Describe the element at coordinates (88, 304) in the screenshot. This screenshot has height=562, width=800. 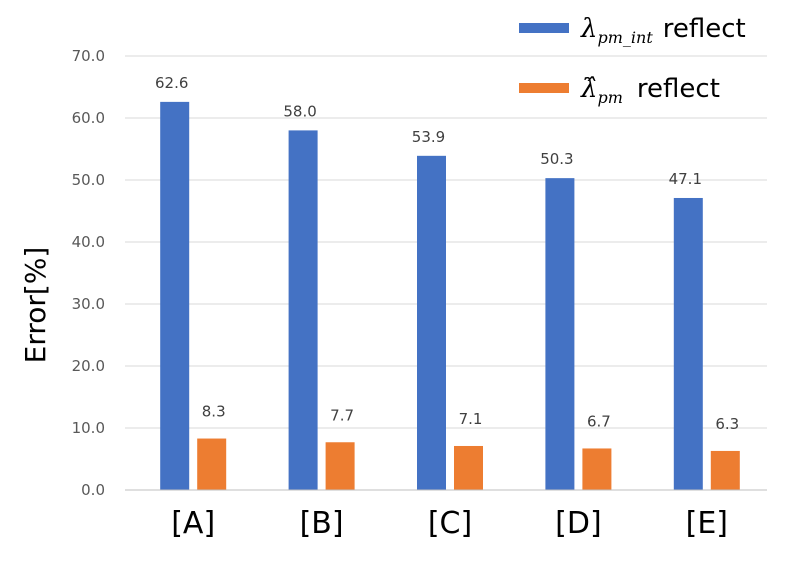
I see `y-tick-label: 30.0` at that location.